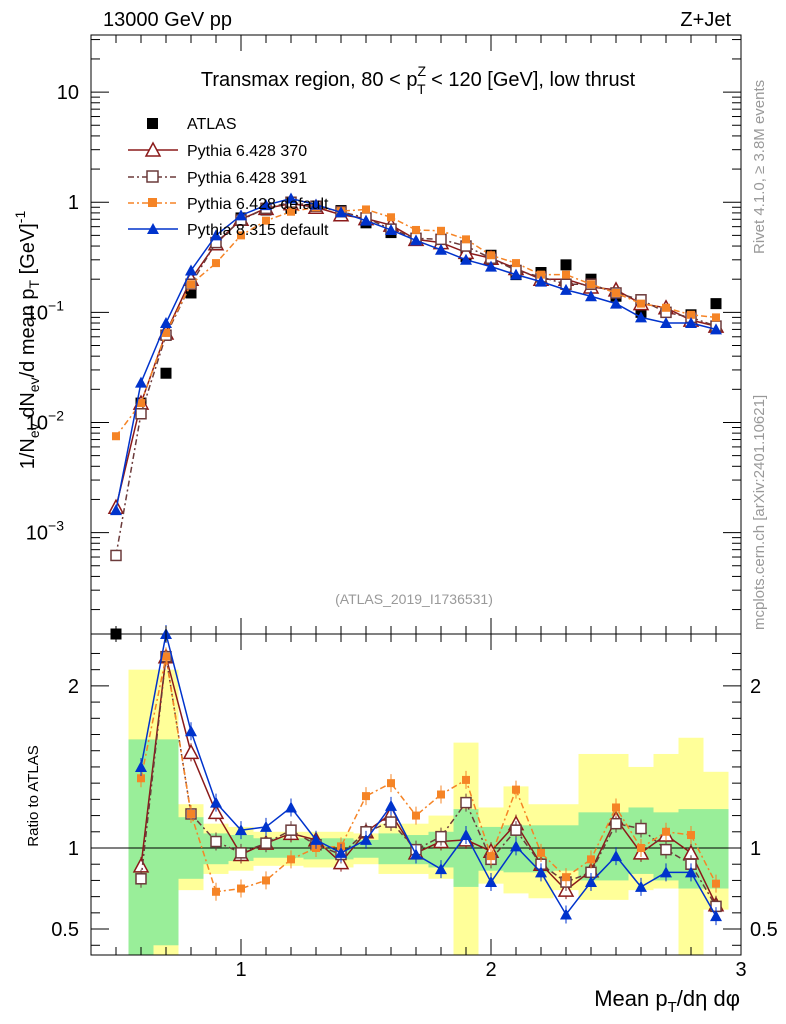 The height and width of the screenshot is (1024, 786). Describe the element at coordinates (73, 203) in the screenshot. I see `main-ytick-label: 1` at that location.